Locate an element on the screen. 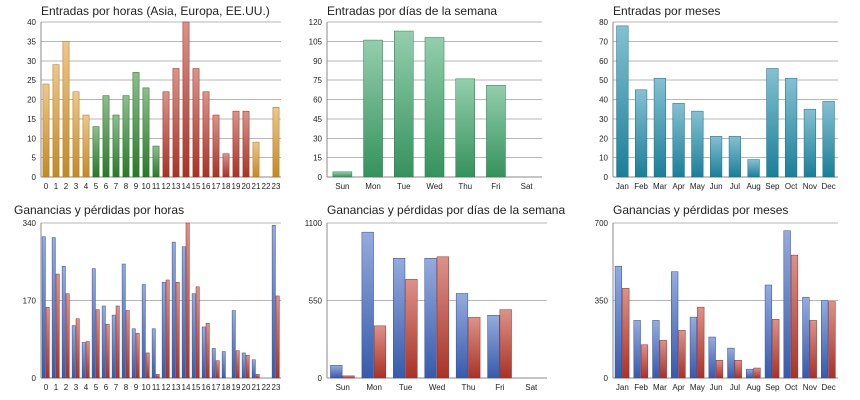 Image resolution: width=860 pixels, height=400 pixels. x-tick-label: Sat is located at coordinates (527, 186).